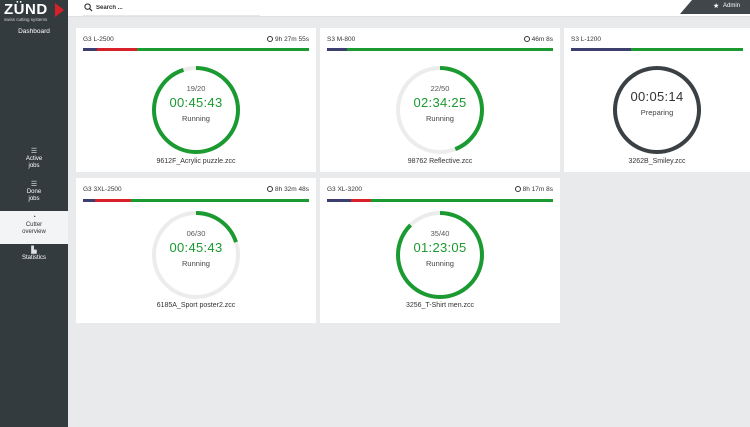 This screenshot has width=750, height=427. What do you see at coordinates (440, 88) in the screenshot?
I see `job-count: 22/50` at bounding box center [440, 88].